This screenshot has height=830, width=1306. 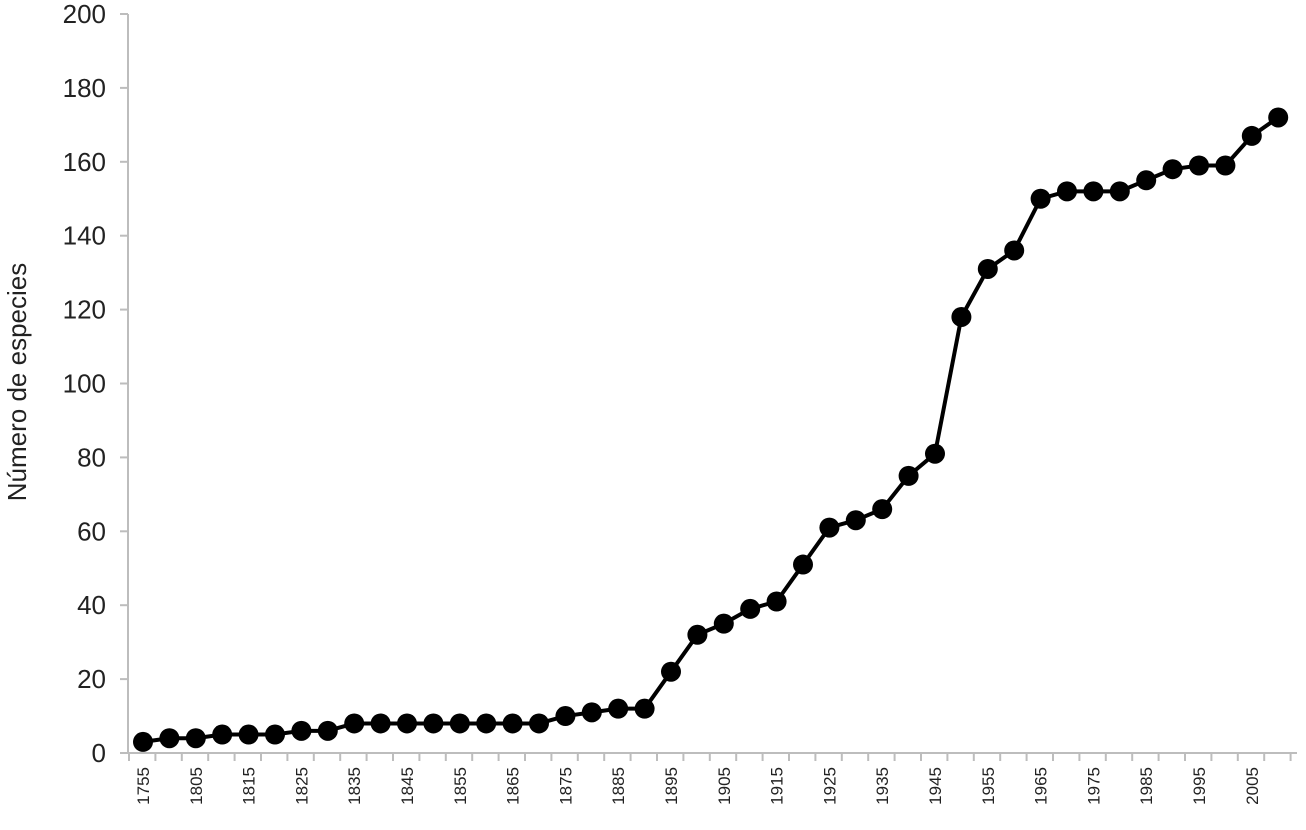 I want to click on x-tick-label: 1995, so click(x=1199, y=786).